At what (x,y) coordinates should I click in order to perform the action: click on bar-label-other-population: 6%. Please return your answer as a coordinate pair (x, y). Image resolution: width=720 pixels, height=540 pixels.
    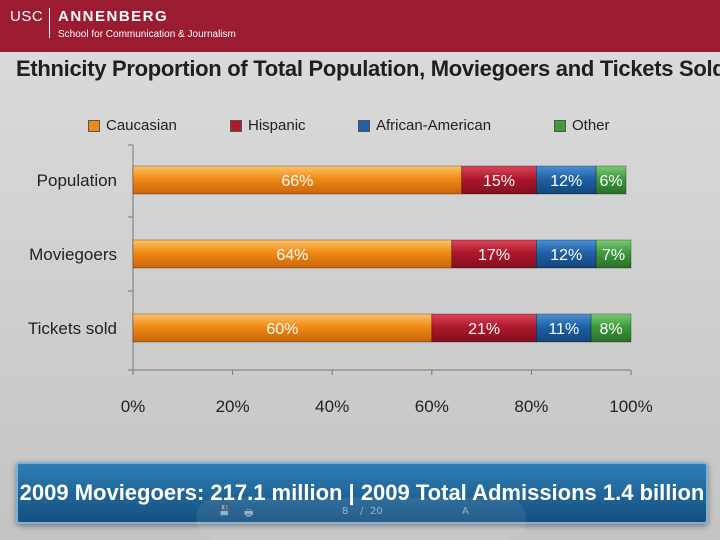
    Looking at the image, I should click on (611, 181).